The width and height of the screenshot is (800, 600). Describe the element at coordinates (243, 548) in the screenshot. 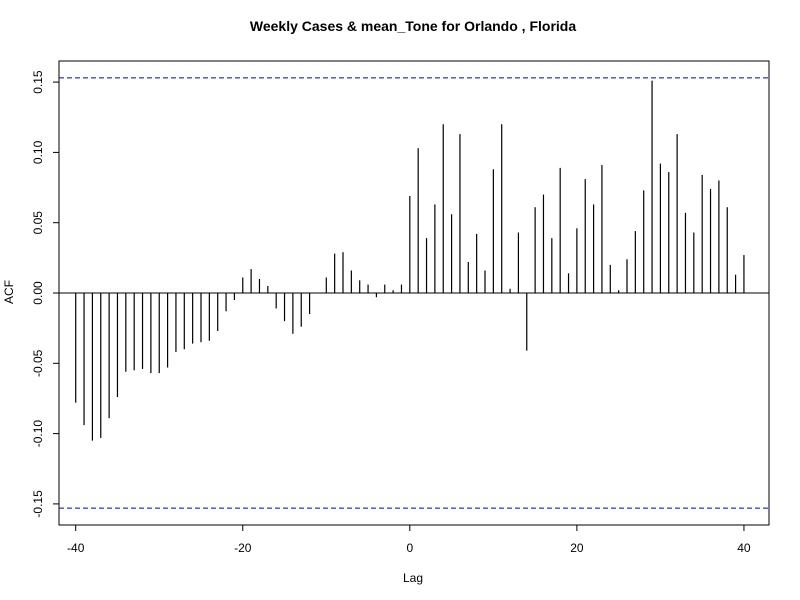

I see `x-tick-label: -20` at that location.